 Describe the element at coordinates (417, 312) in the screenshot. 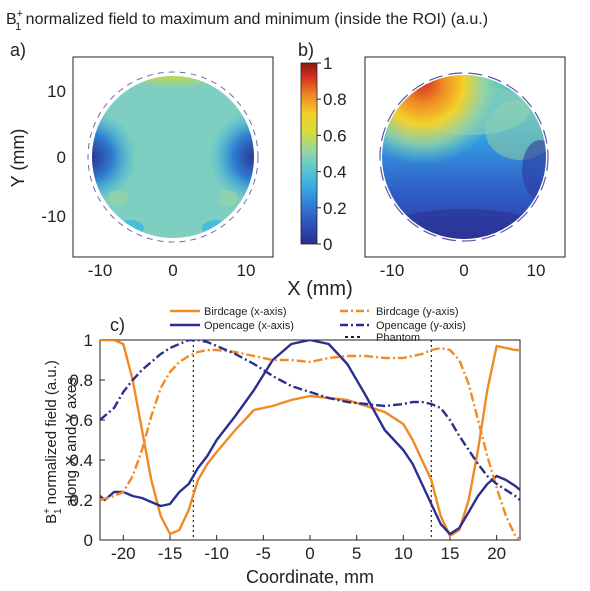

I see `legend-label-birdcage-y: Birdcage (y-axis)` at that location.